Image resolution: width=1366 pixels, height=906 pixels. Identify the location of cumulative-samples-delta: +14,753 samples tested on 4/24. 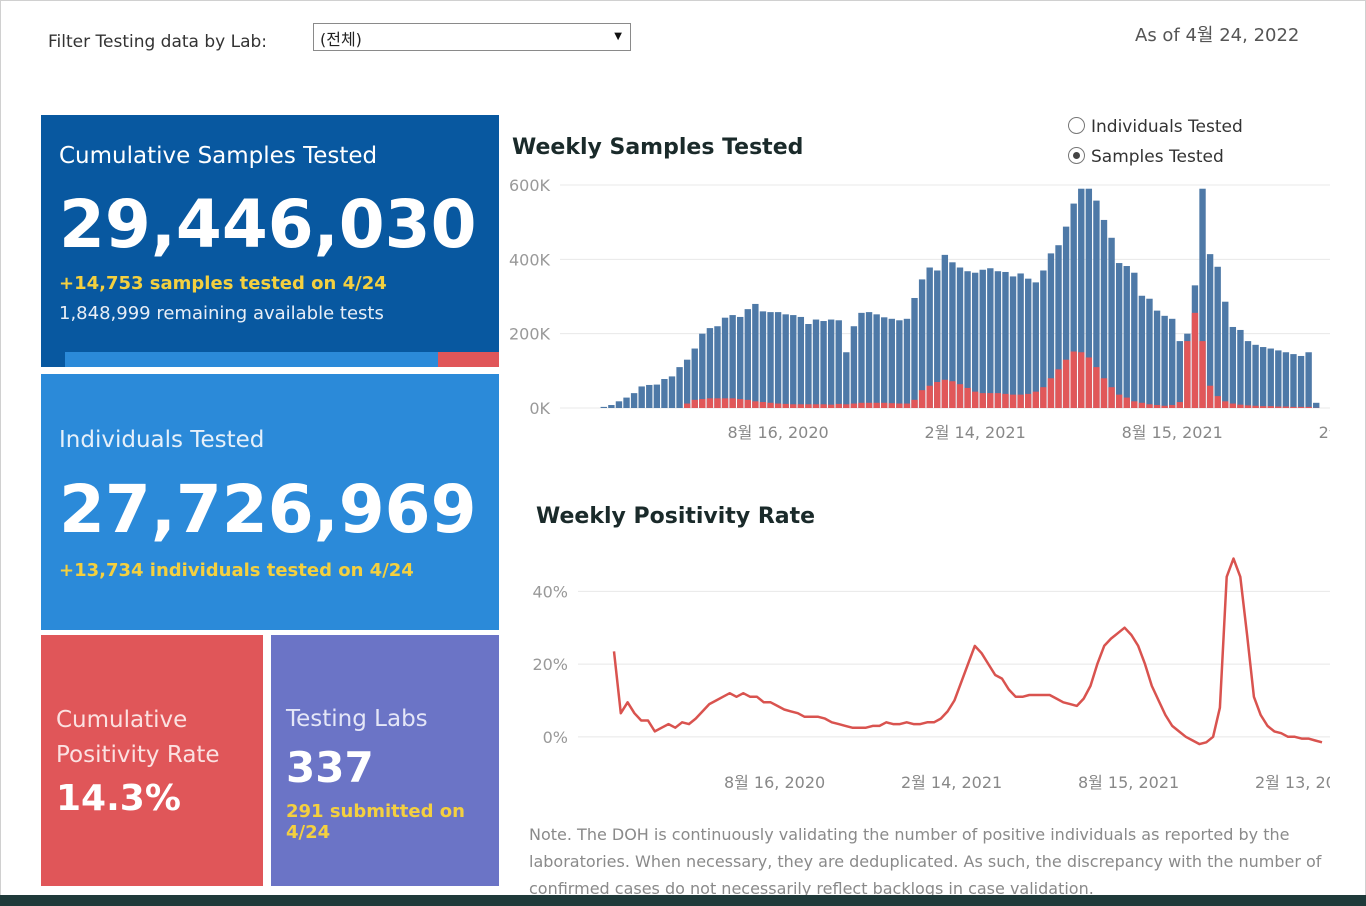
(223, 283).